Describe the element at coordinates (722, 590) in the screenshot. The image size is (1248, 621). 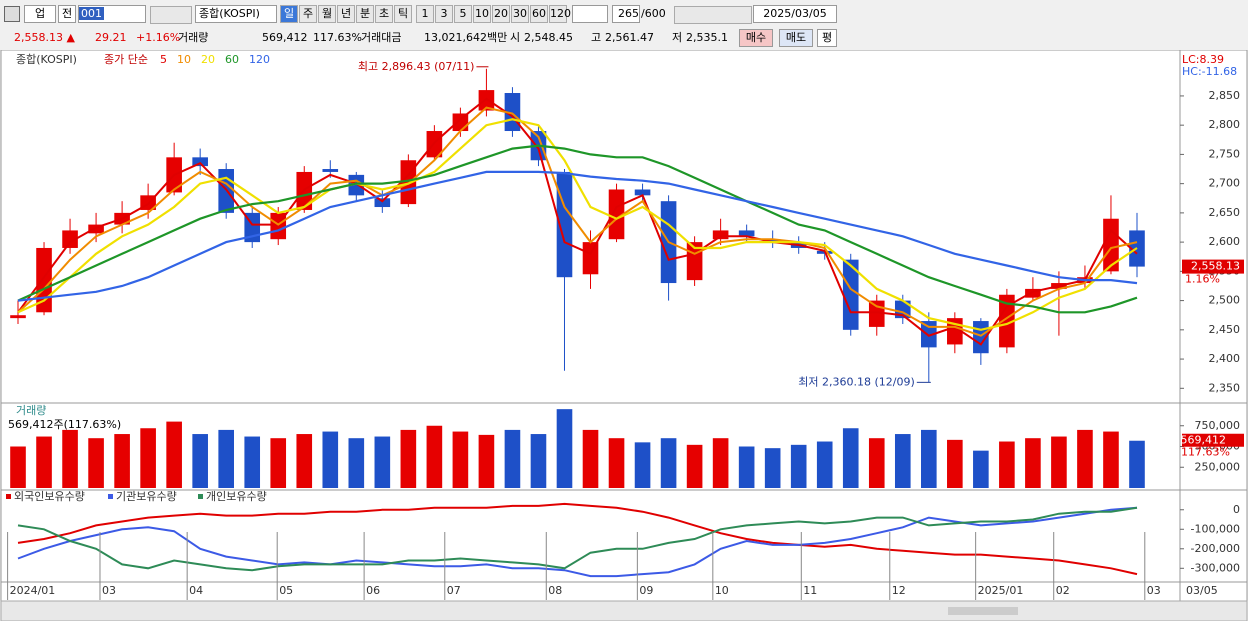
I see `x-tick-label: 10` at that location.